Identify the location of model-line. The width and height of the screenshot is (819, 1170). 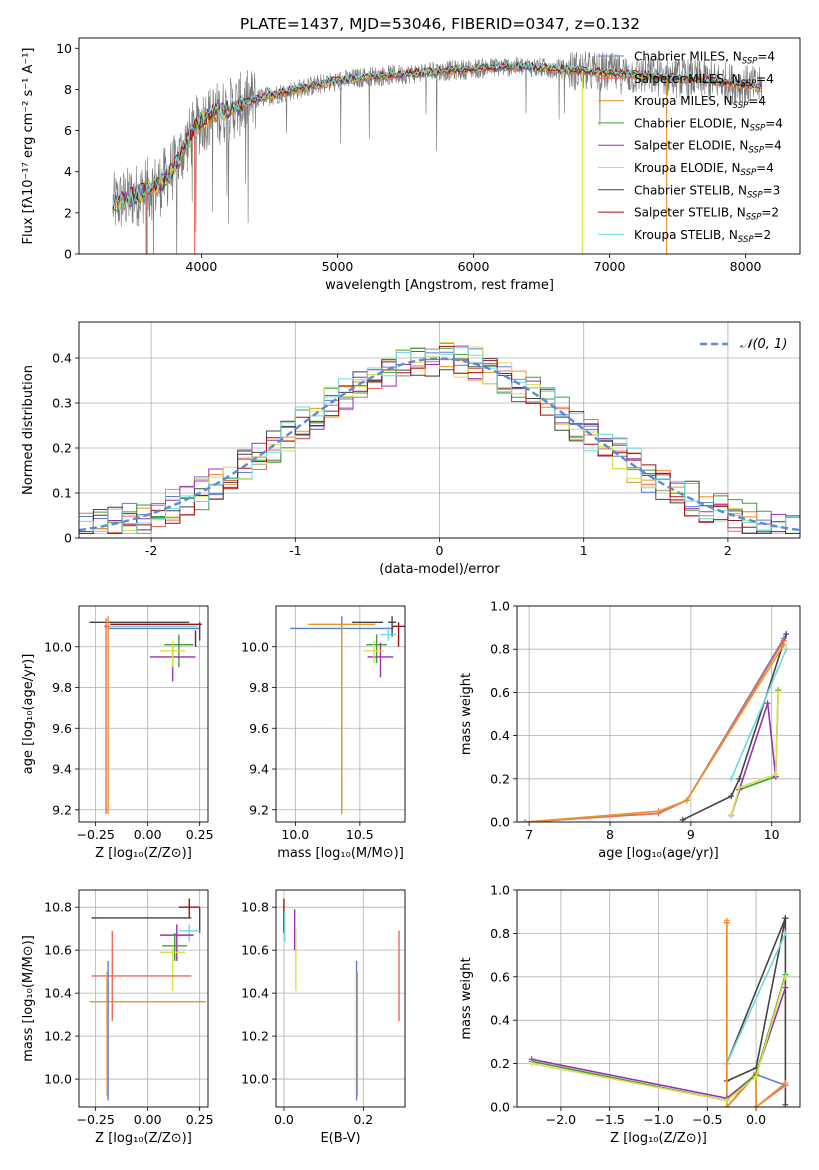
(437, 135).